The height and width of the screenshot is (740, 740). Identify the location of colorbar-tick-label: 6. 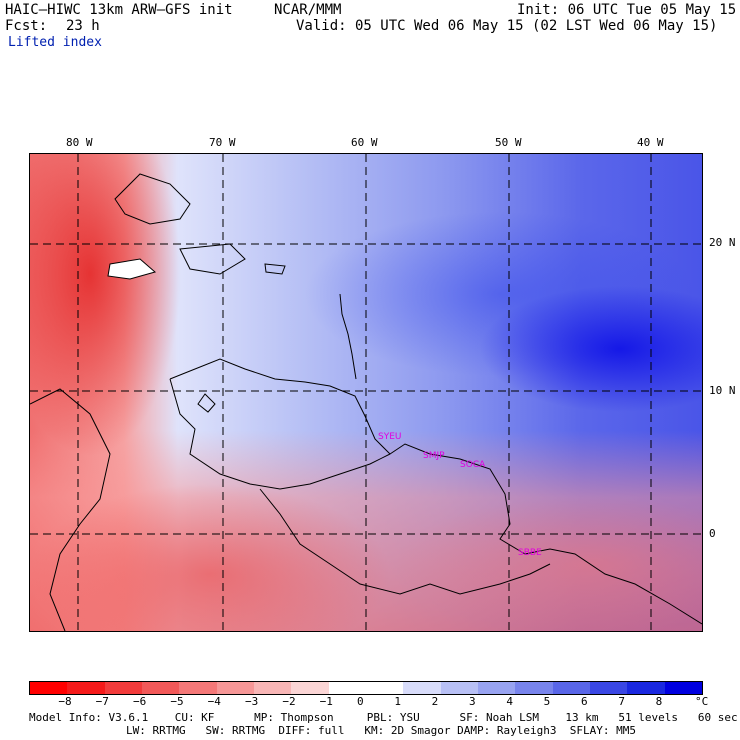
(584, 701).